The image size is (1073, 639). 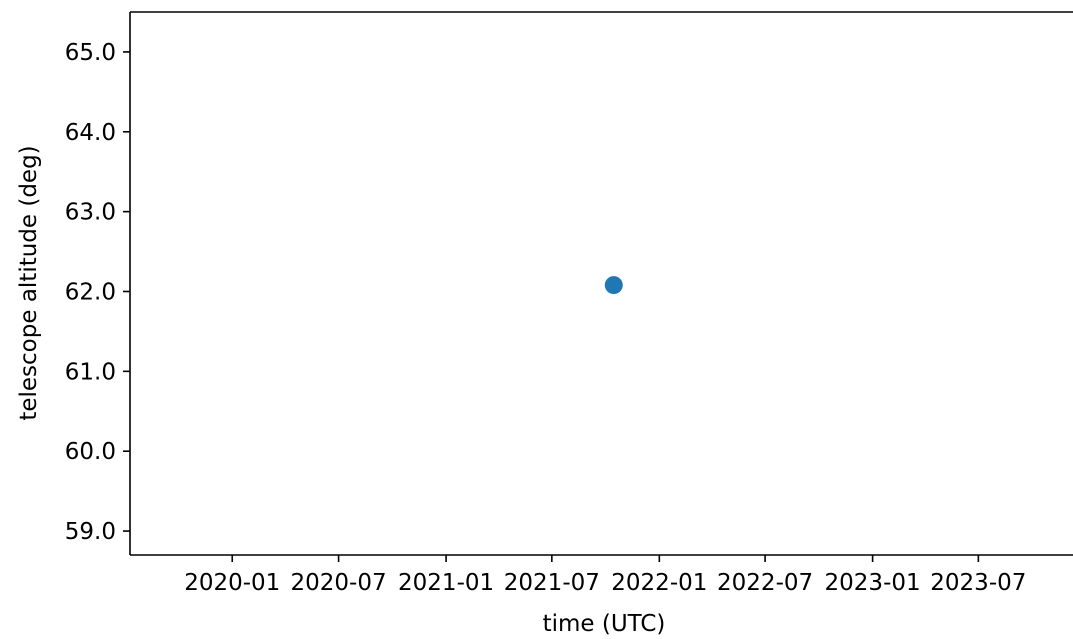 I want to click on x-axis-label: time (UTC), so click(x=604, y=624).